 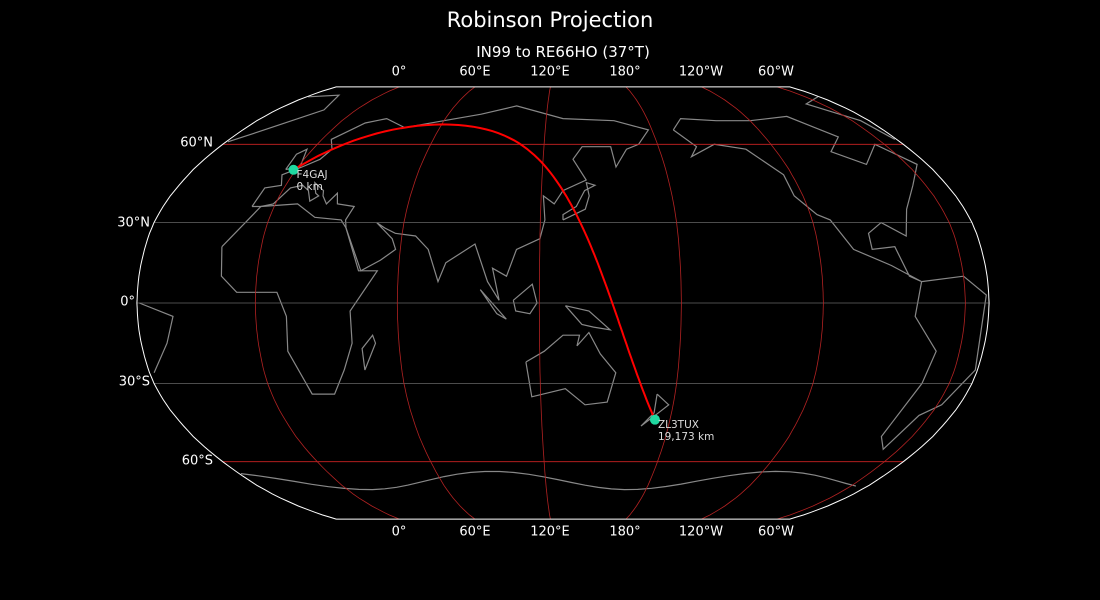 What do you see at coordinates (550, 20) in the screenshot?
I see `map-title: Robinson Projection` at bounding box center [550, 20].